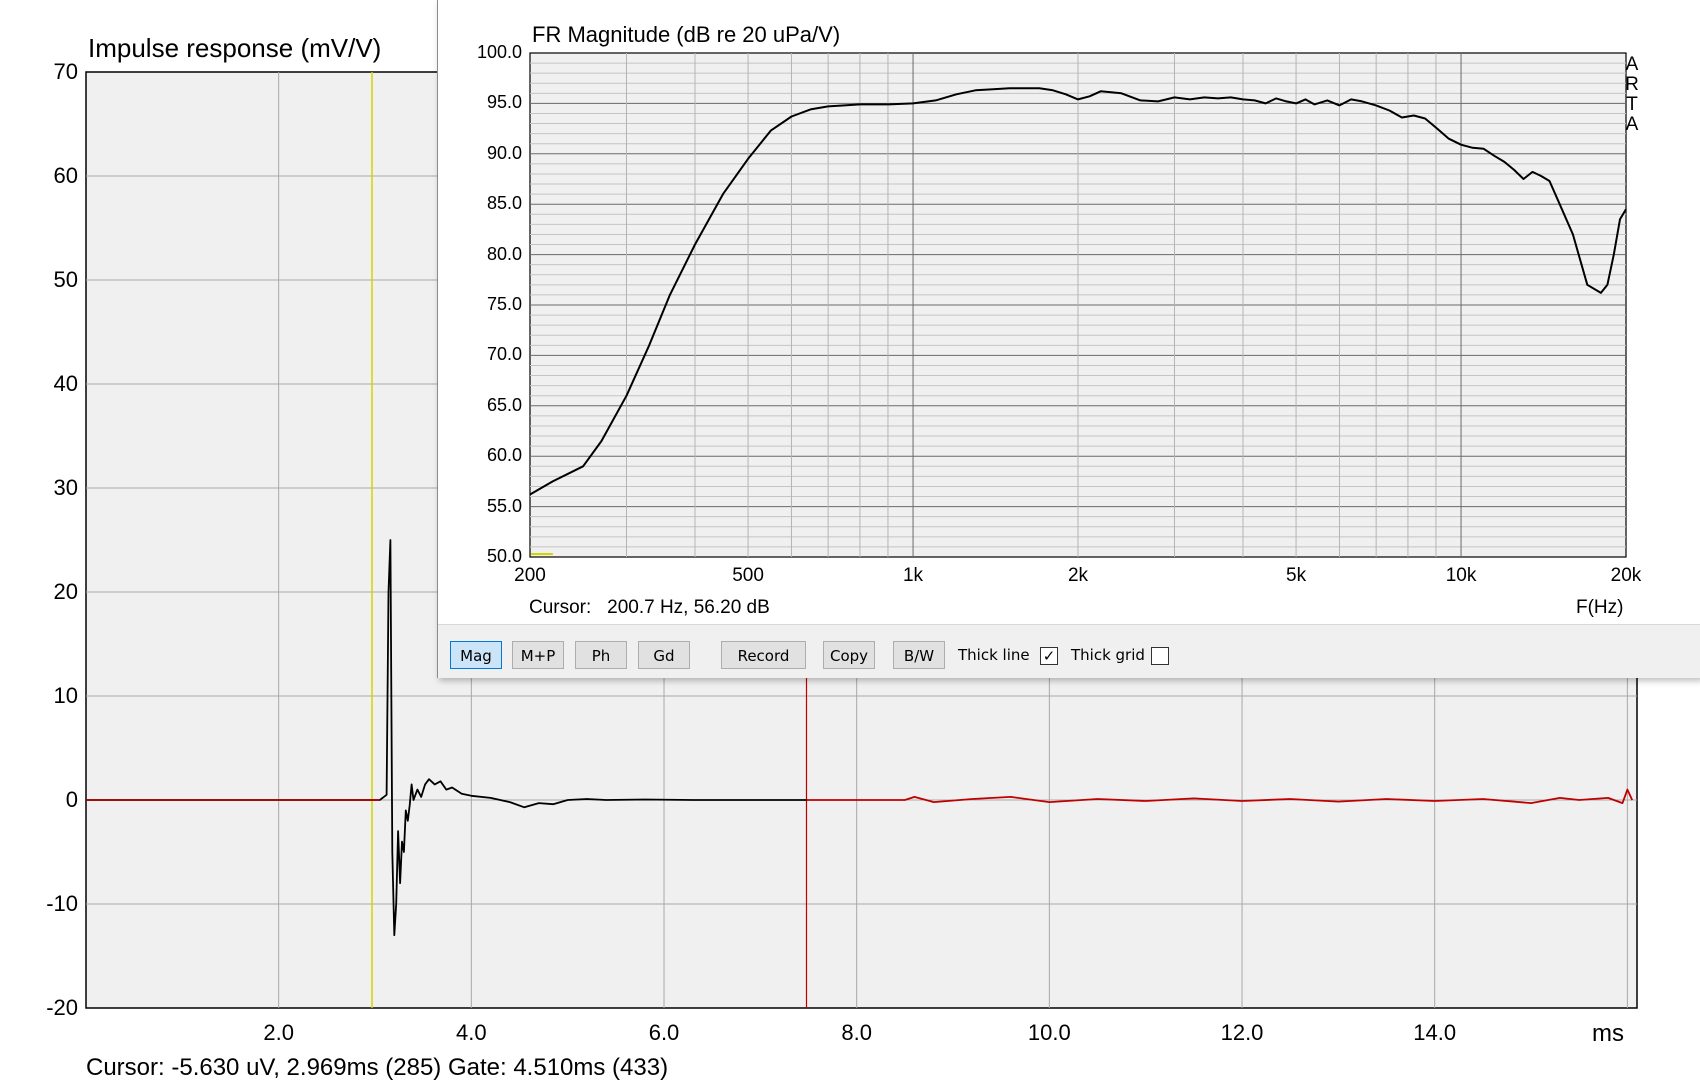 The image size is (1700, 1090). I want to click on impulse-x-tick: 6.0, so click(664, 1032).